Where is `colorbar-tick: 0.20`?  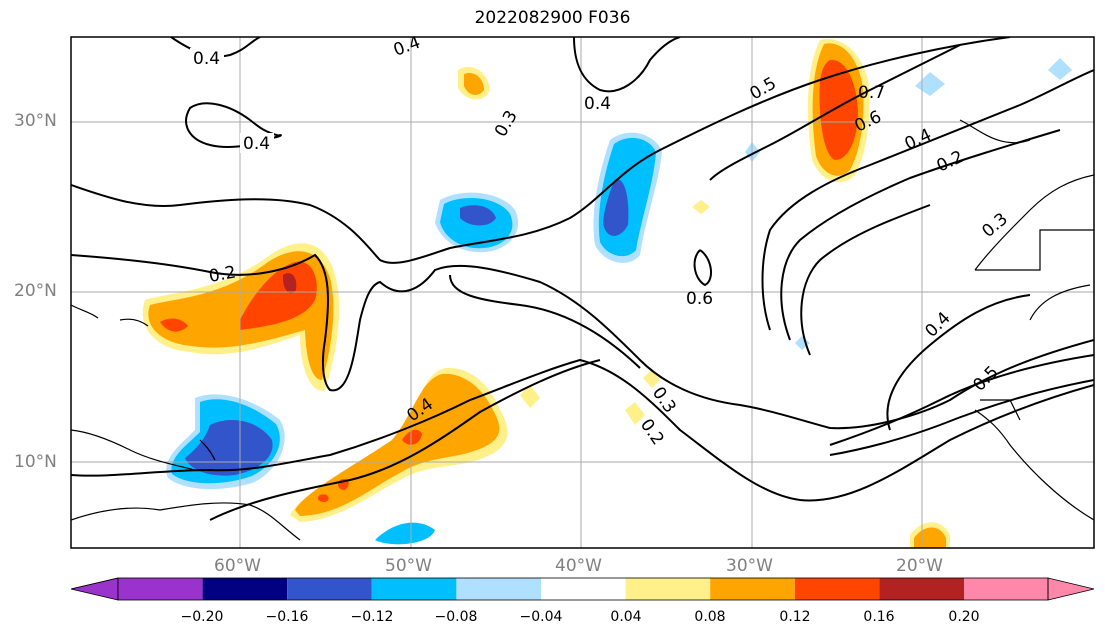
colorbar-tick: 0.20 is located at coordinates (964, 617).